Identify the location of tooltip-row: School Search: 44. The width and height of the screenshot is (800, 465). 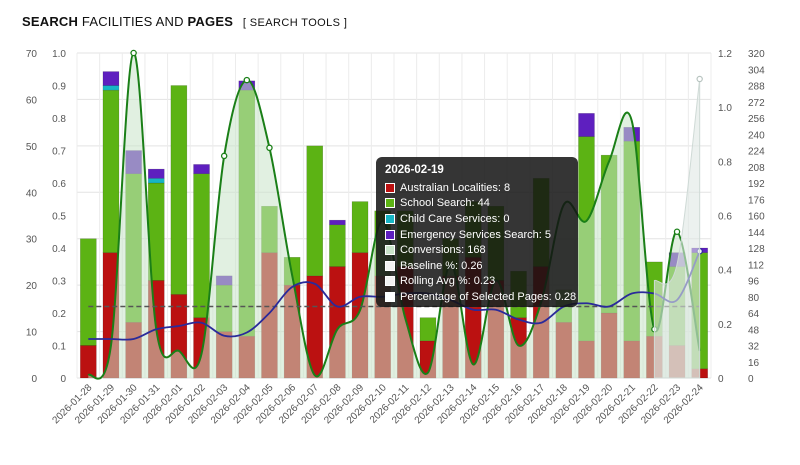
(477, 204).